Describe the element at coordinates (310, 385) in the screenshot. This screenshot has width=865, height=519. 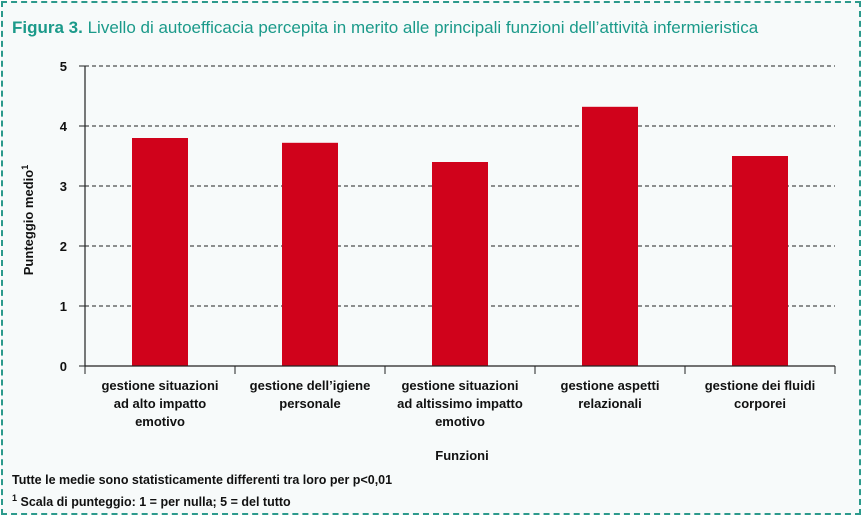
I see `x-category-label-line: gestione dell’igiene` at that location.